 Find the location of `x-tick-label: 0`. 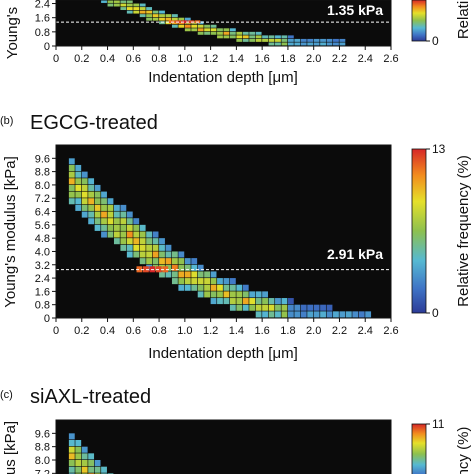

x-tick-label: 0 is located at coordinates (56, 331).